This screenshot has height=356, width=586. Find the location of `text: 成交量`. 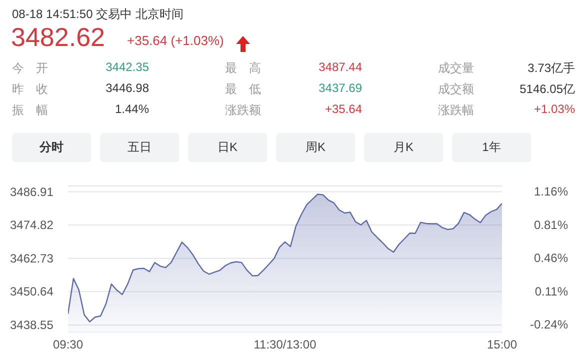

text: 成交量 is located at coordinates (456, 68).